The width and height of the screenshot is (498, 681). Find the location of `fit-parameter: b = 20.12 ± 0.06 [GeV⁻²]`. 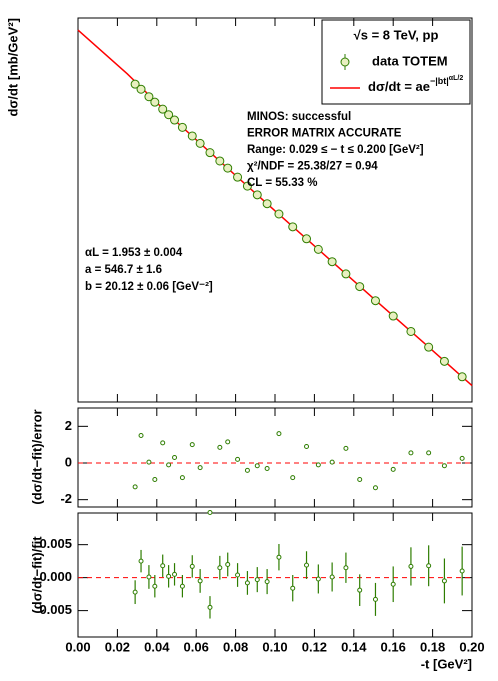

fit-parameter: b = 20.12 ± 0.06 [GeV⁻²] is located at coordinates (149, 287).